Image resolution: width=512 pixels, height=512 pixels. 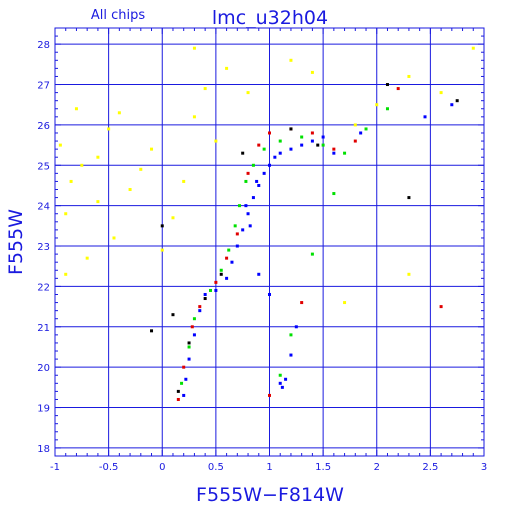 I want to click on y-tick-label: 28, so click(x=43, y=45).